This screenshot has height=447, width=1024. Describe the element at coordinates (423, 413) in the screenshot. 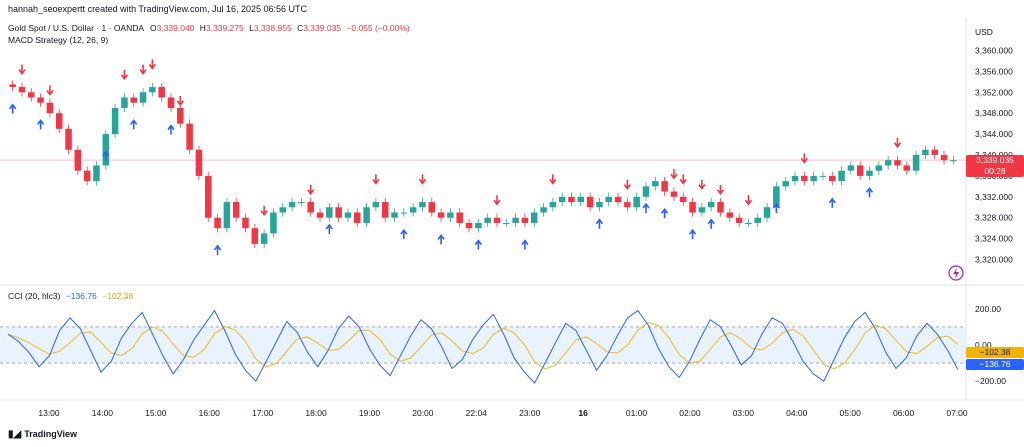

I see `time-tick-label: 20:00` at that location.